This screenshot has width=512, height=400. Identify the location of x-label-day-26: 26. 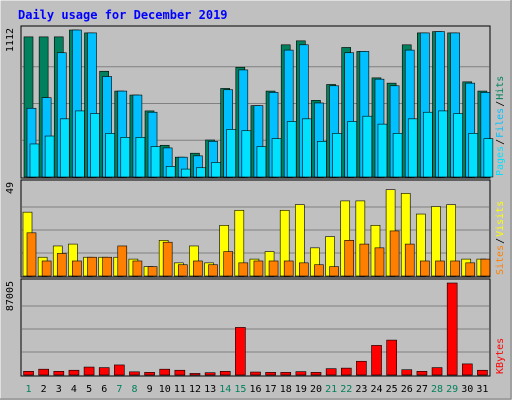
(407, 389).